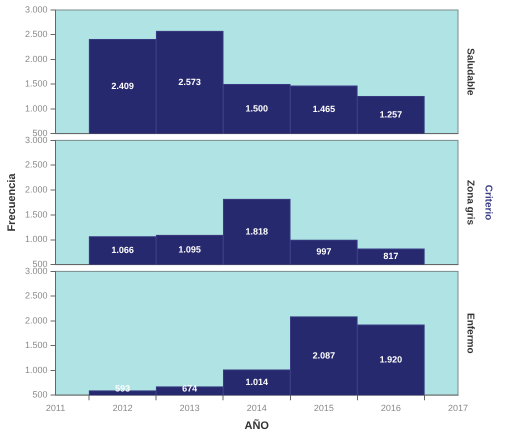 Image resolution: width=516 pixels, height=433 pixels. I want to click on data-label: 2.087, so click(324, 355).